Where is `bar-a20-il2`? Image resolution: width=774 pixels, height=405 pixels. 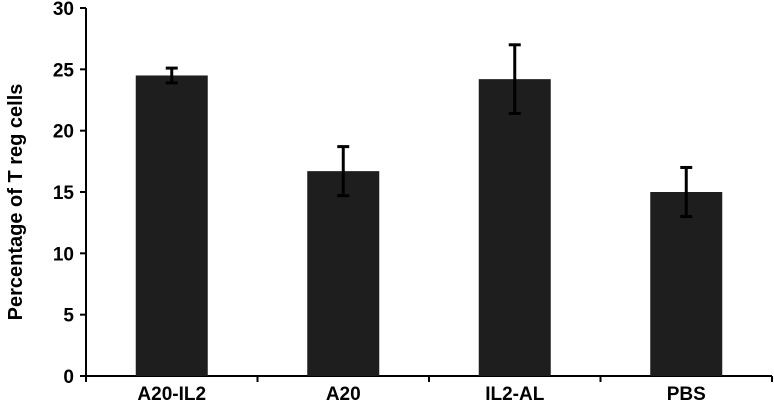 bar-a20-il2 is located at coordinates (171, 225).